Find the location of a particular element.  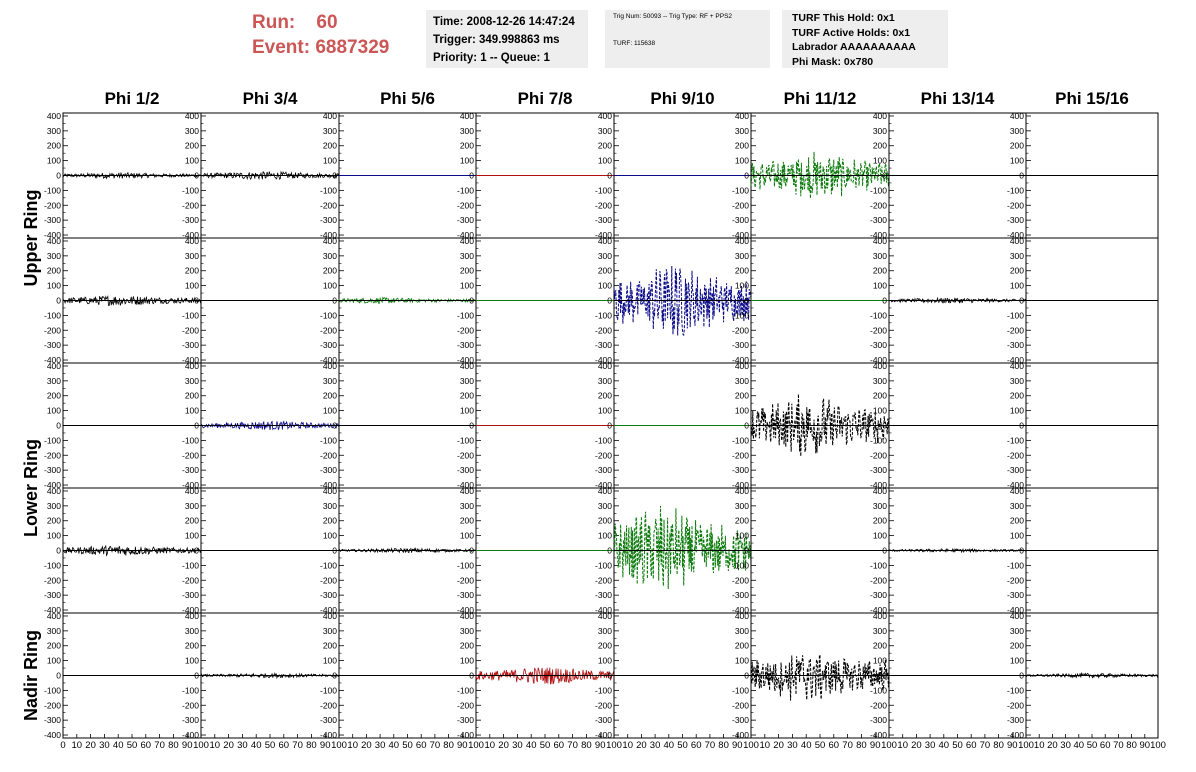

run-event-box: Run: 60 Event: 6887329 is located at coordinates (337, 38).